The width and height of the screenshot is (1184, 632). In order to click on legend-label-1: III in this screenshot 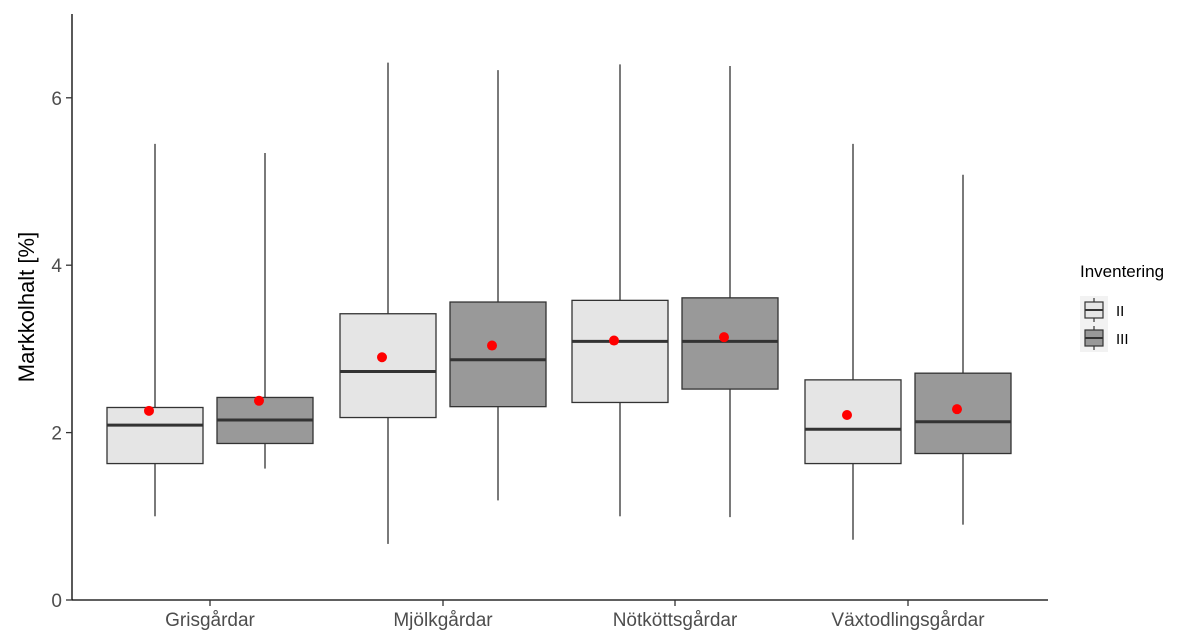, I will do `click(1122, 339)`.